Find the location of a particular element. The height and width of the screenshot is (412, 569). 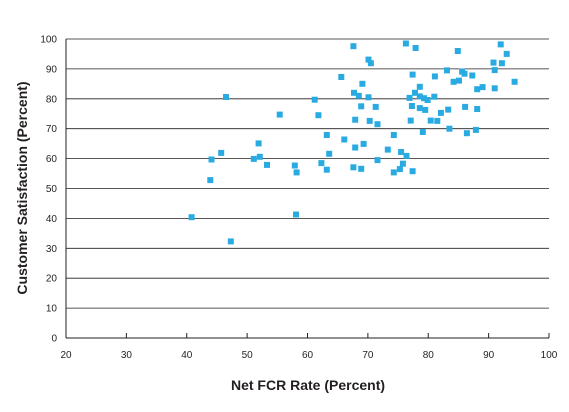

y-tick-label: 10 is located at coordinates (52, 309).